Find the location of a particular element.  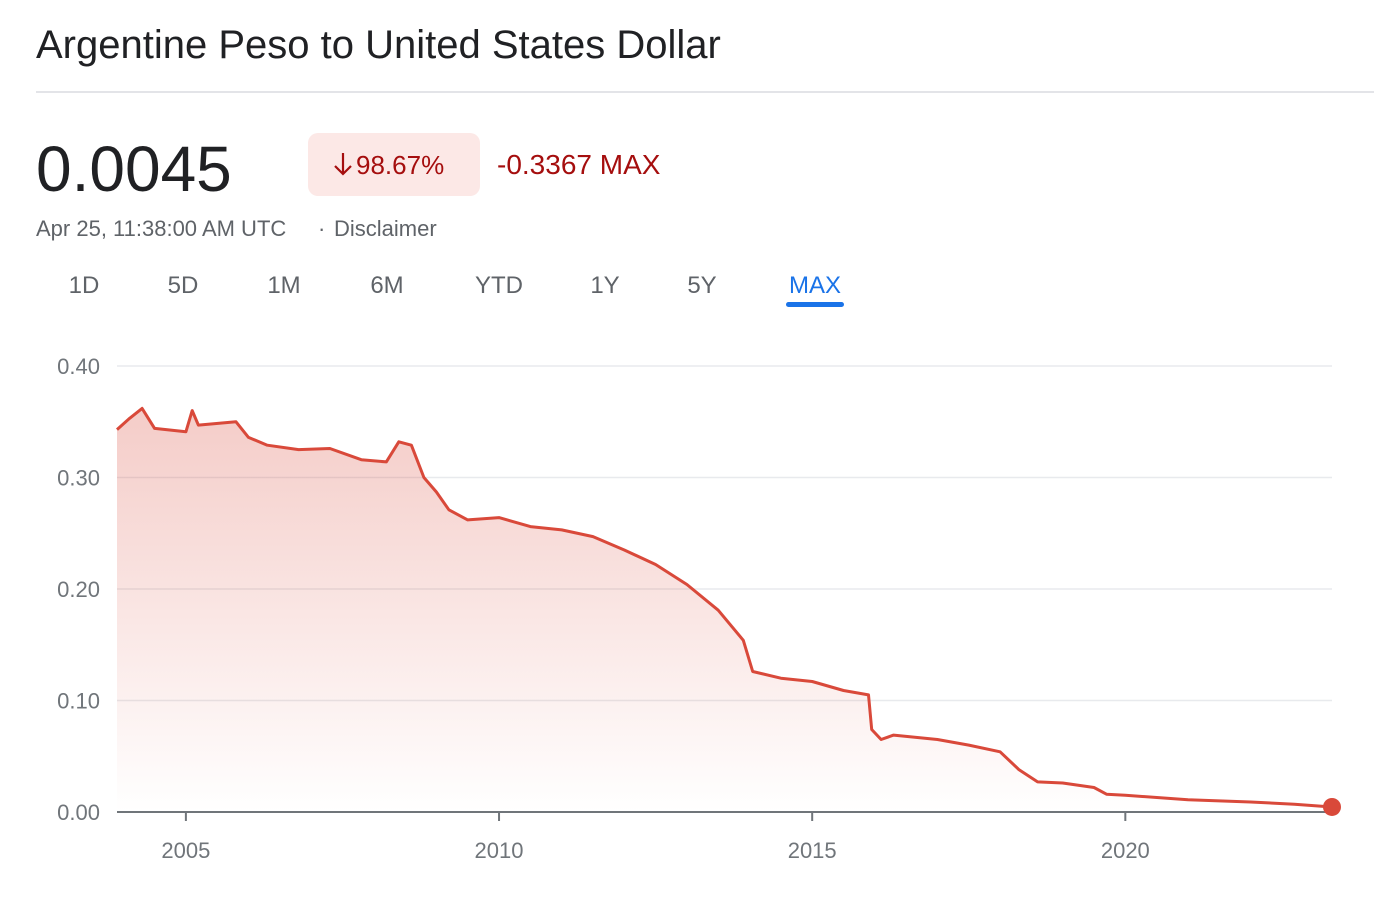

range-tab: 6M is located at coordinates (386, 285).